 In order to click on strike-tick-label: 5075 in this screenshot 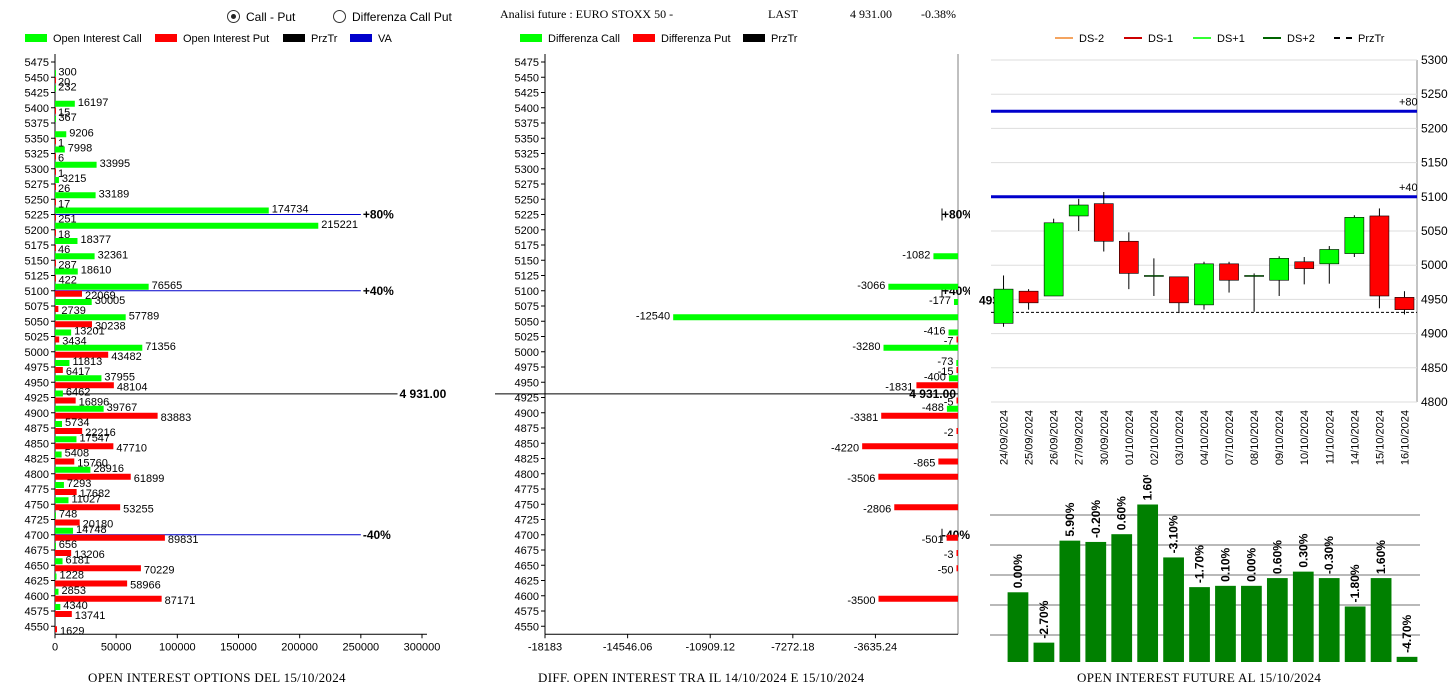, I will do `click(37, 307)`.